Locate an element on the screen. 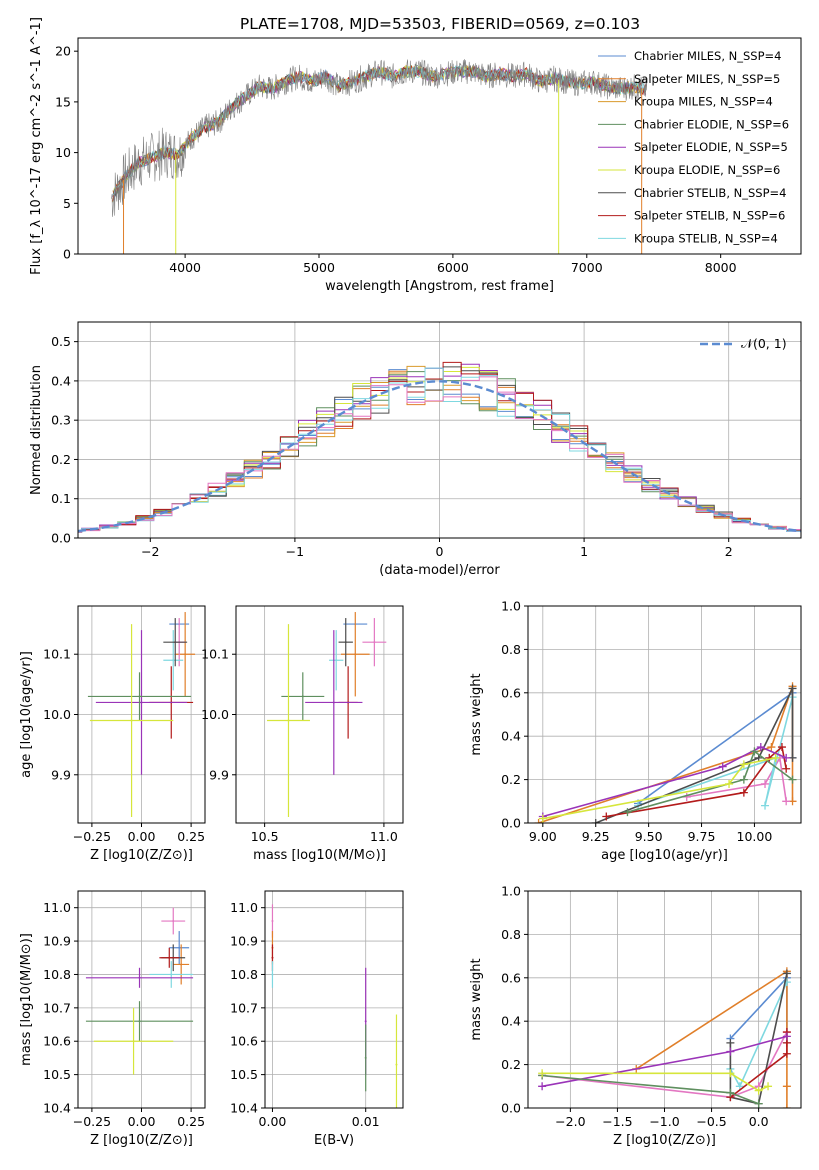 This screenshot has height=1170, width=819. y-tick-label: 20 is located at coordinates (63, 51).